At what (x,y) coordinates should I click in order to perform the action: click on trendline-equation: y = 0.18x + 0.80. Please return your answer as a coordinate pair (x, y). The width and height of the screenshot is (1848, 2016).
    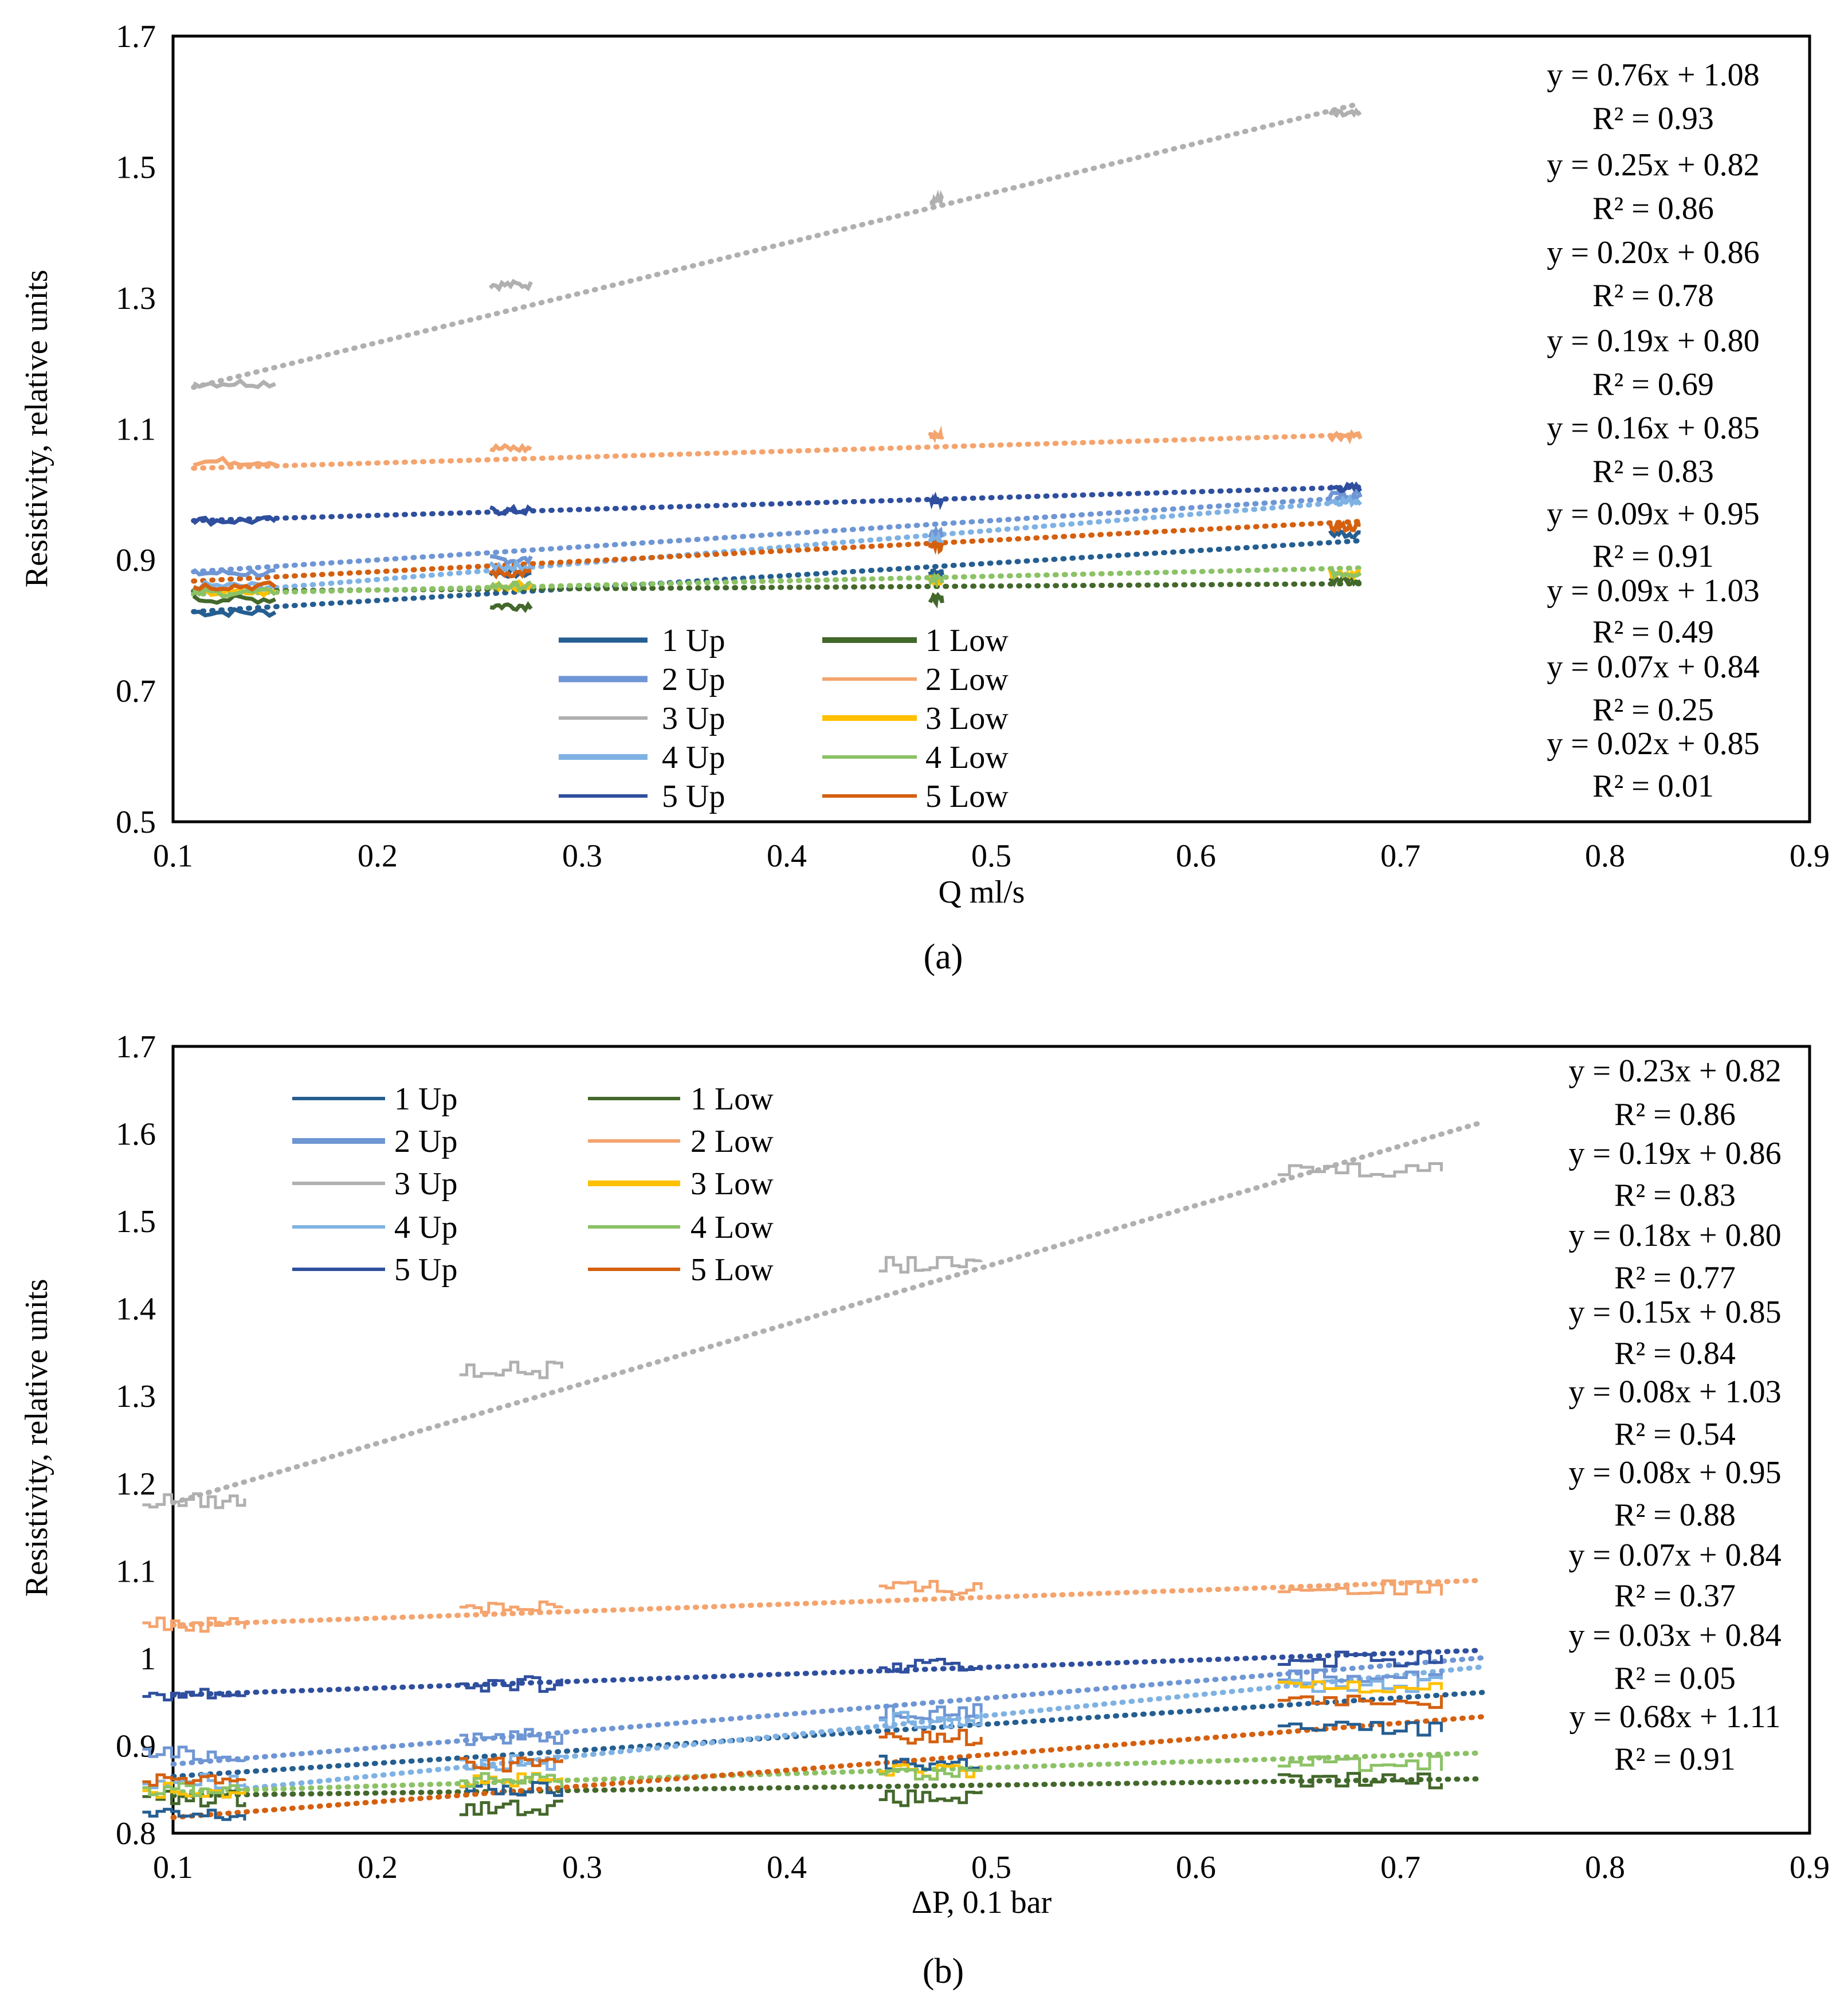
    Looking at the image, I should click on (1674, 1235).